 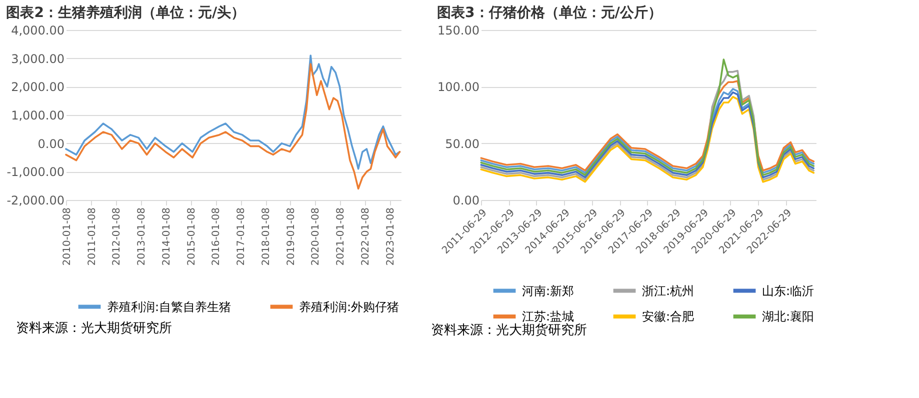 What do you see at coordinates (266, 237) in the screenshot?
I see `x-tick-label: 2018-01-08` at bounding box center [266, 237].